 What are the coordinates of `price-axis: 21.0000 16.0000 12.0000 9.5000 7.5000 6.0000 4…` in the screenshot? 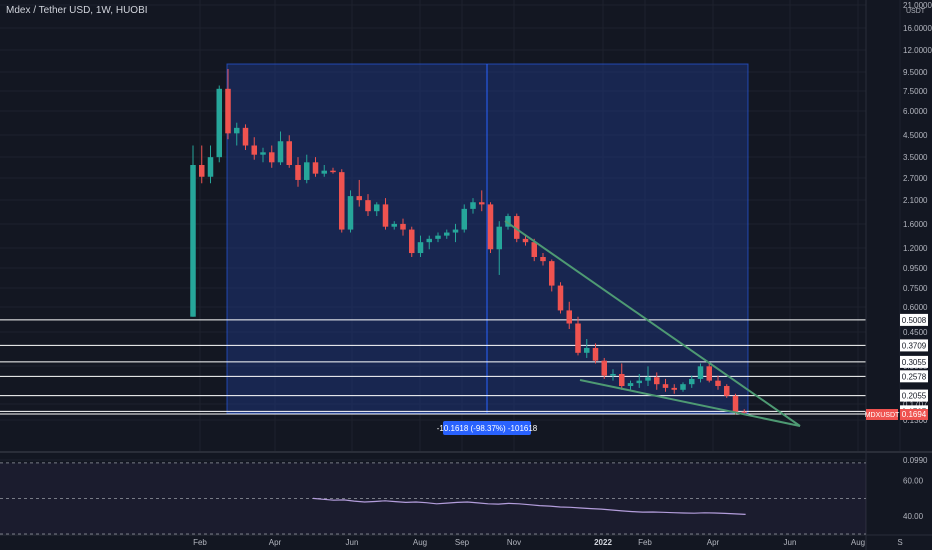 It's located at (898, 275).